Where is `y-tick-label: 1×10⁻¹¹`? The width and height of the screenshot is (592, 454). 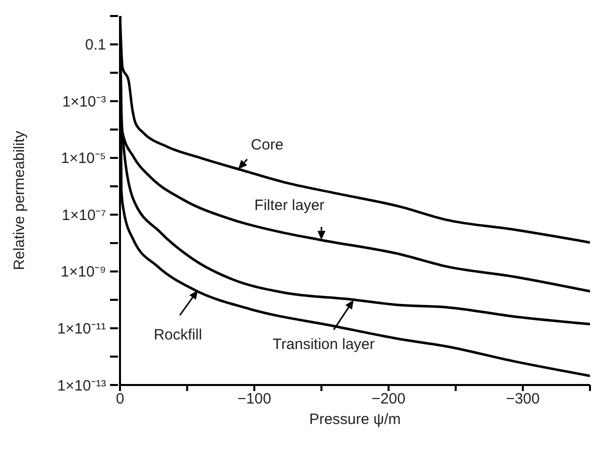
y-tick-label: 1×10⁻¹¹ is located at coordinates (81, 329).